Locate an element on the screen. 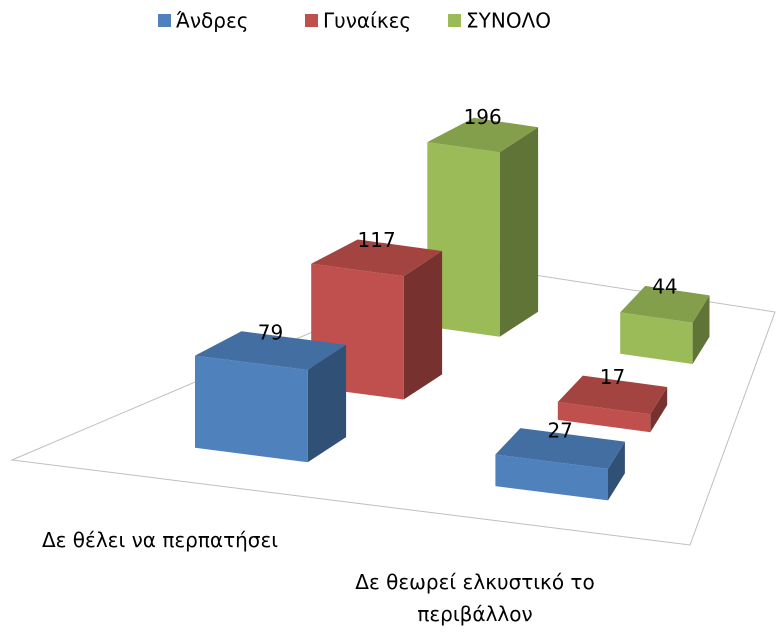 The height and width of the screenshot is (633, 780). data-label: 17 is located at coordinates (612, 377).